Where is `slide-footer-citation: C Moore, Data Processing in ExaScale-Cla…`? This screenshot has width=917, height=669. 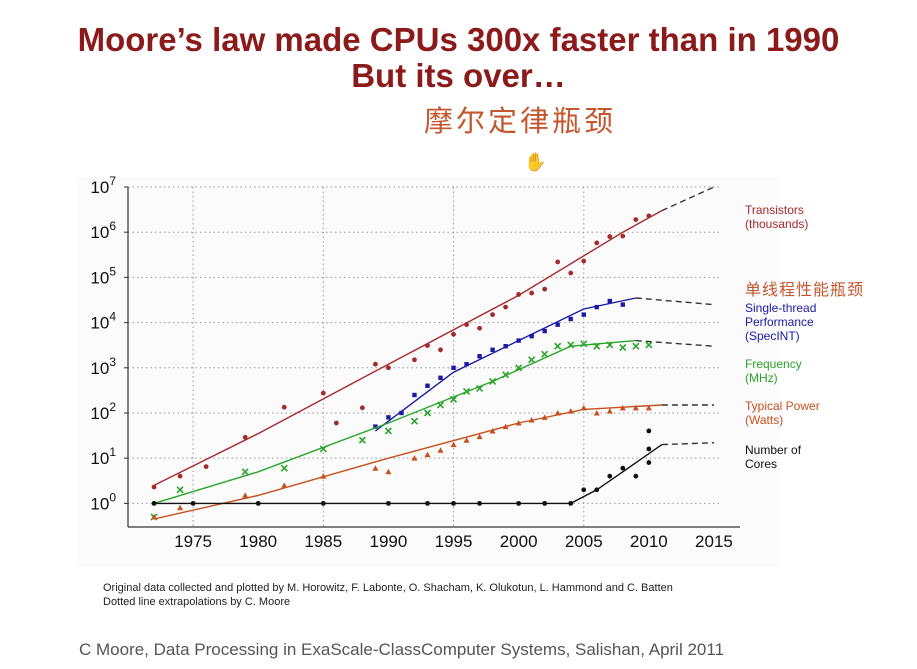
slide-footer-citation: C Moore, Data Processing in ExaScale-Cla… is located at coordinates (402, 649).